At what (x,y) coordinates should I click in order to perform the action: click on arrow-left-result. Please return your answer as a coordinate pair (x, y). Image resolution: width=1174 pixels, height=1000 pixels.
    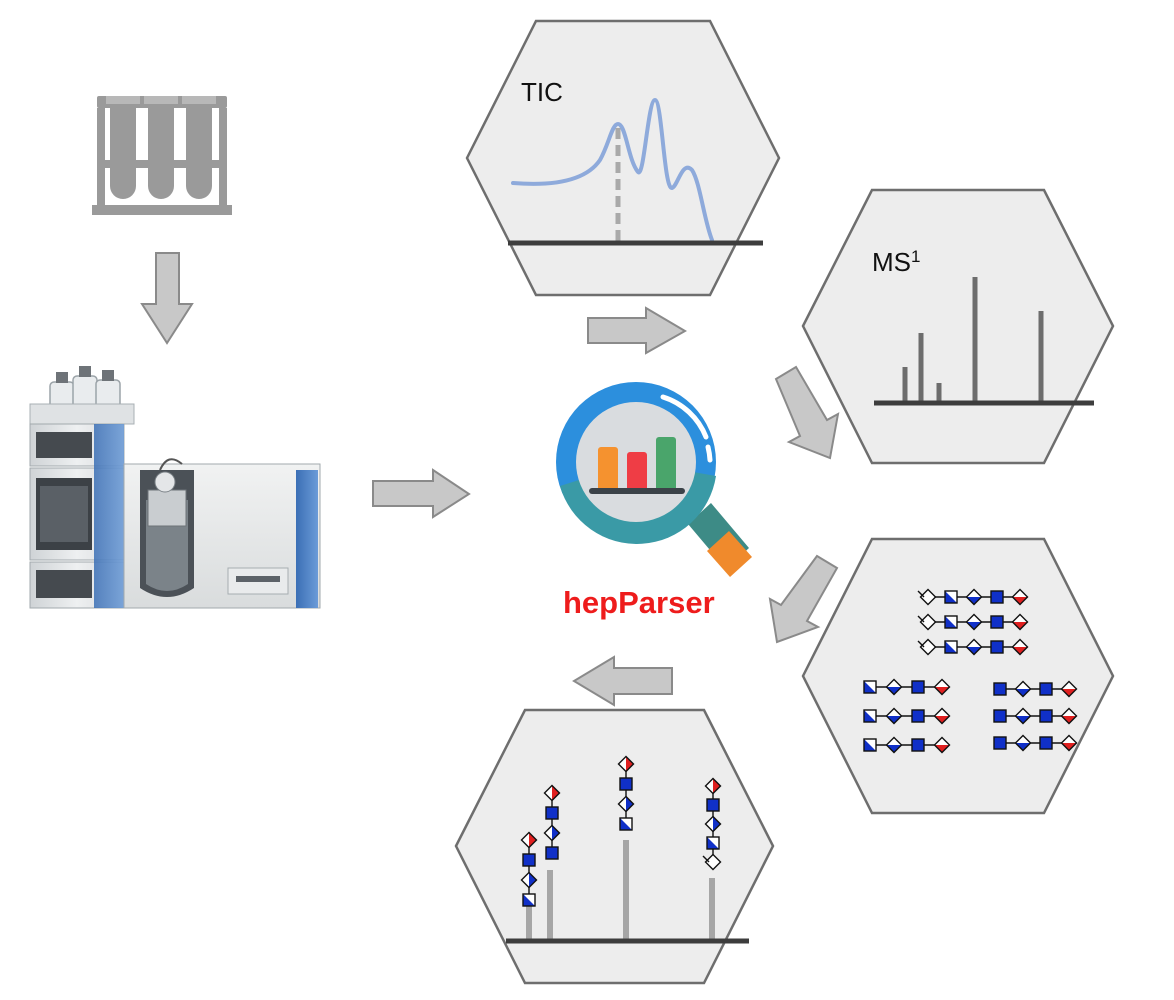
    Looking at the image, I should click on (622, 681).